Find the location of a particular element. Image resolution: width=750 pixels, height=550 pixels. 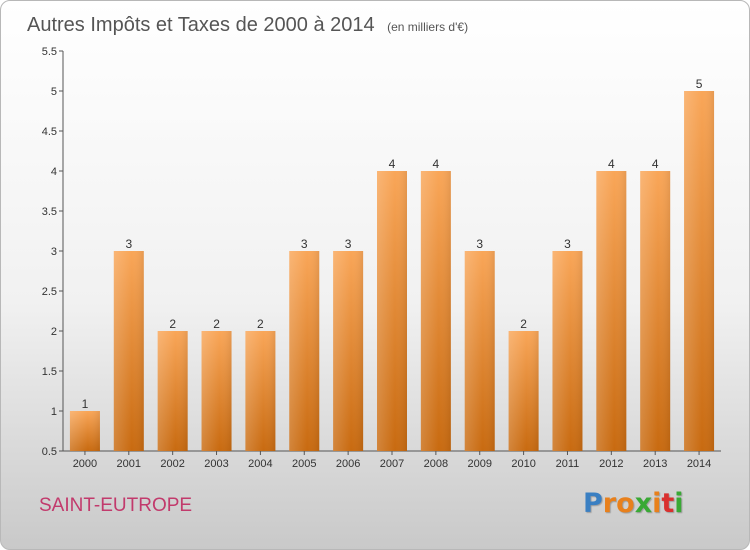

y-tick-label: 3 is located at coordinates (54, 252).